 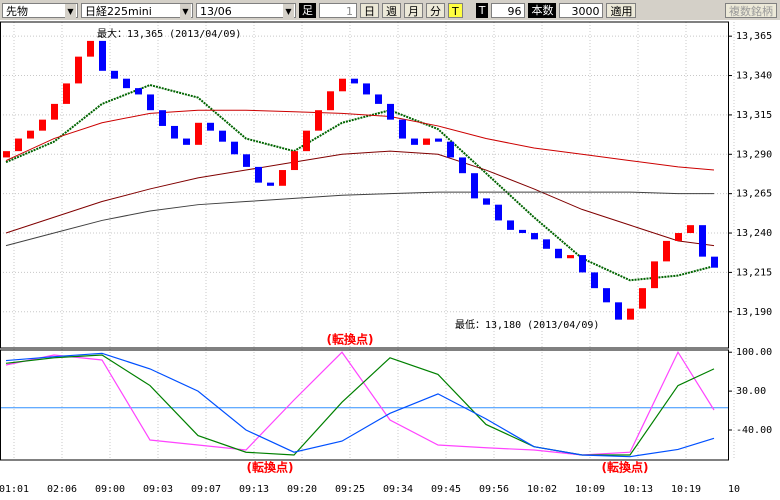 I want to click on market-select: 先物, so click(x=40, y=10).